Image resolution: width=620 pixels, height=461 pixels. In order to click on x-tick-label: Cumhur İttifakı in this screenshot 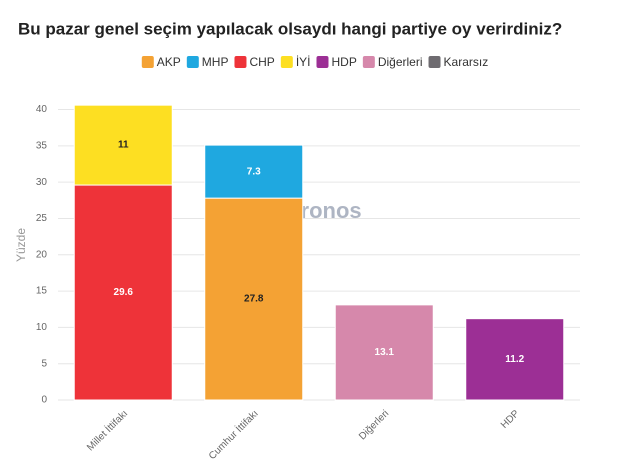, I will do `click(233, 434)`.